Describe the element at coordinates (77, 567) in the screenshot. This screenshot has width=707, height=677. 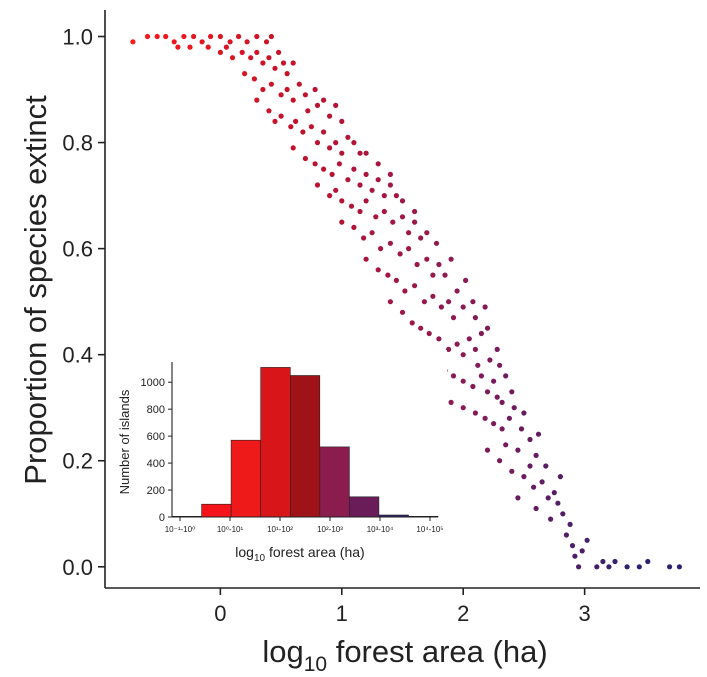
I see `y-tick-label: 0.0` at that location.